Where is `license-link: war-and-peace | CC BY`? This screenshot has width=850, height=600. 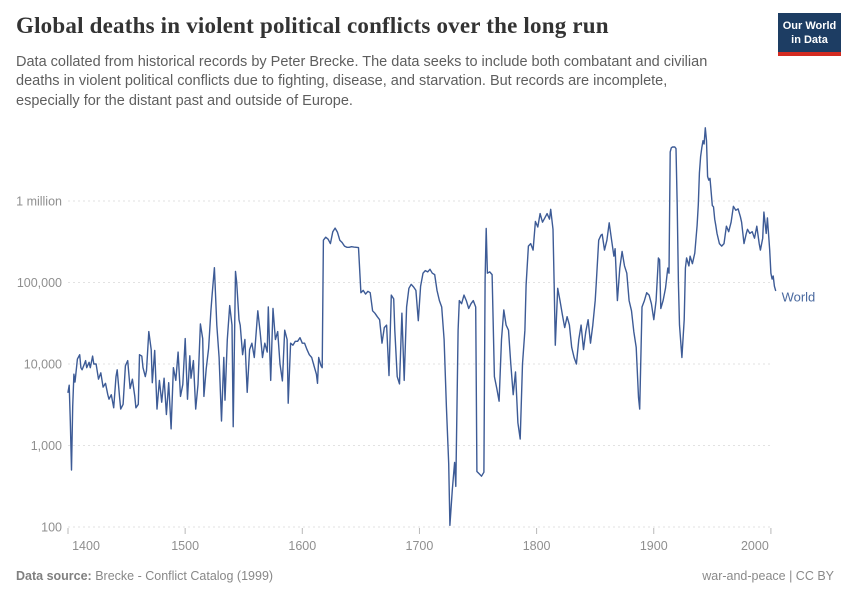
license-link: war-and-peace | CC BY is located at coordinates (768, 576).